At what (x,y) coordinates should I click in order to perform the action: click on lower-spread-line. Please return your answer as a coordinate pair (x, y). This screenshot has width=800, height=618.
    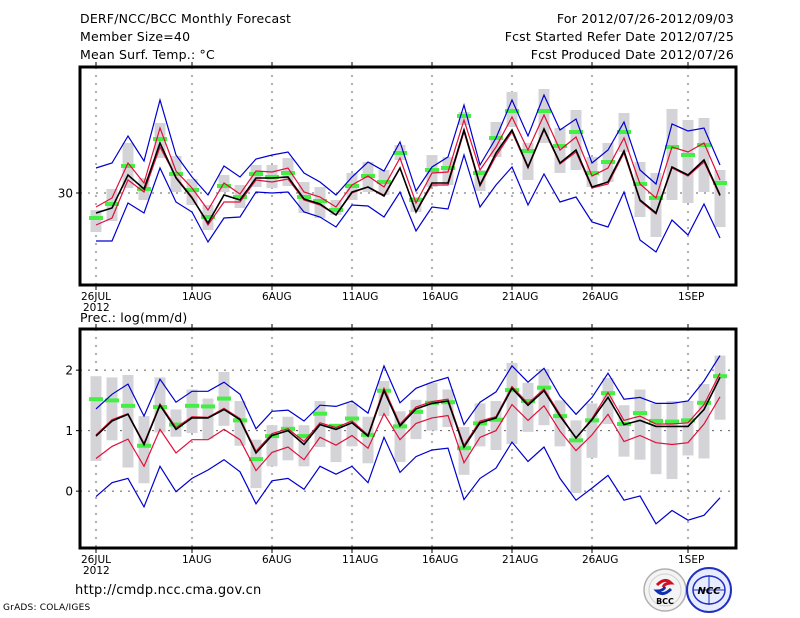
    Looking at the image, I should click on (408, 434).